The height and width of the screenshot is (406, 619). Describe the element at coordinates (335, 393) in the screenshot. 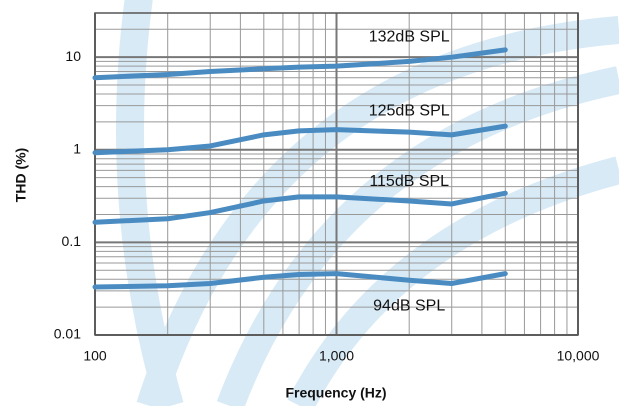

I see `x-axis-label: Frequency (Hz)` at that location.